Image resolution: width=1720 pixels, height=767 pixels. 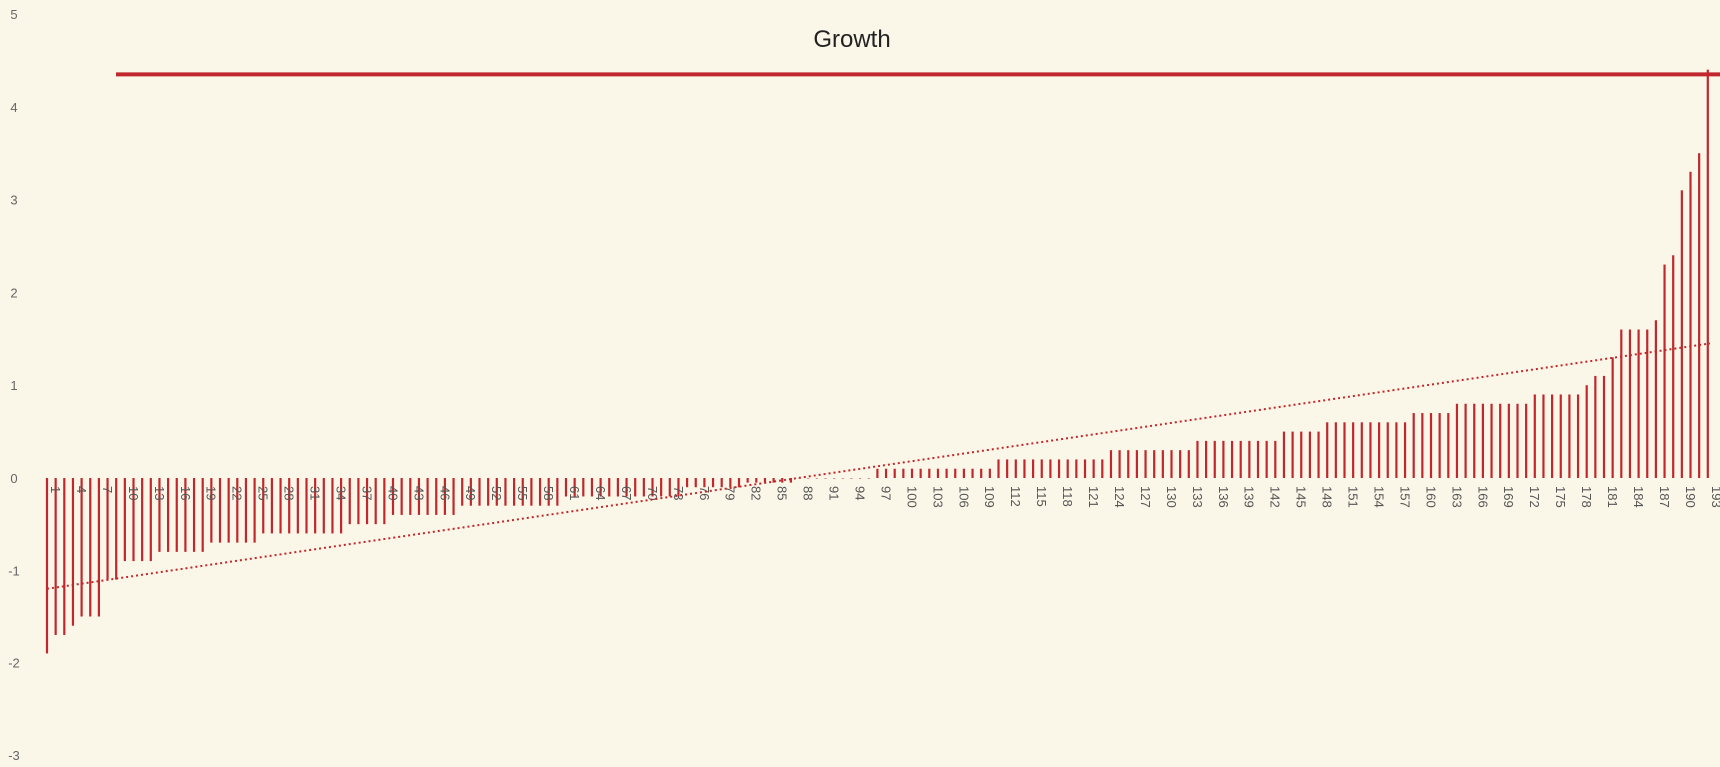 I want to click on x-tick-label: 70, so click(x=652, y=493).